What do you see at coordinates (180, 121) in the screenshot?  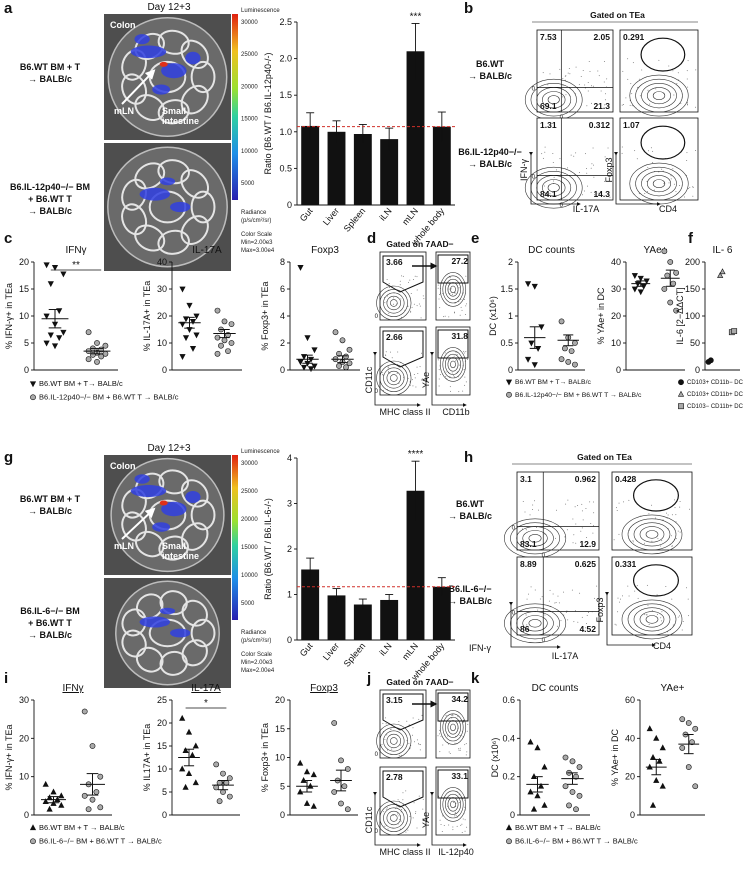 I see `label: intestine` at bounding box center [180, 121].